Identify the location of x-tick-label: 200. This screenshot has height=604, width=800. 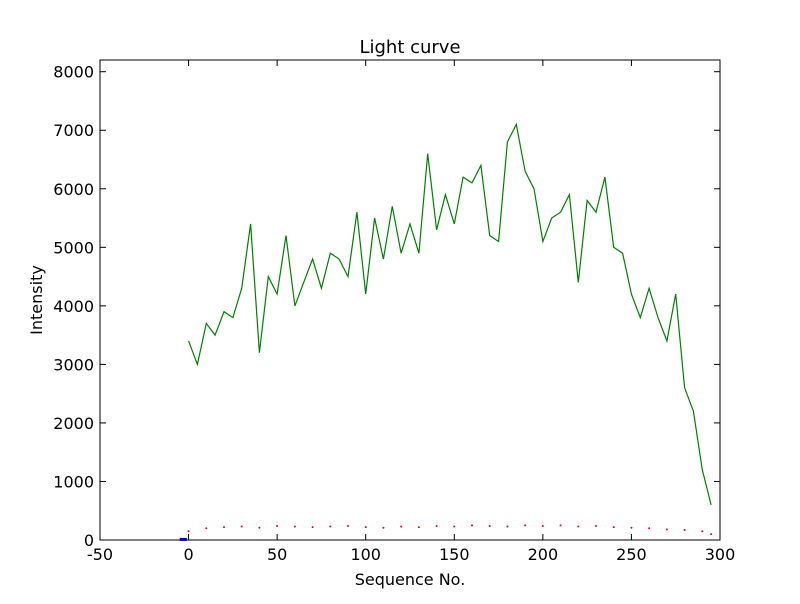
(543, 554).